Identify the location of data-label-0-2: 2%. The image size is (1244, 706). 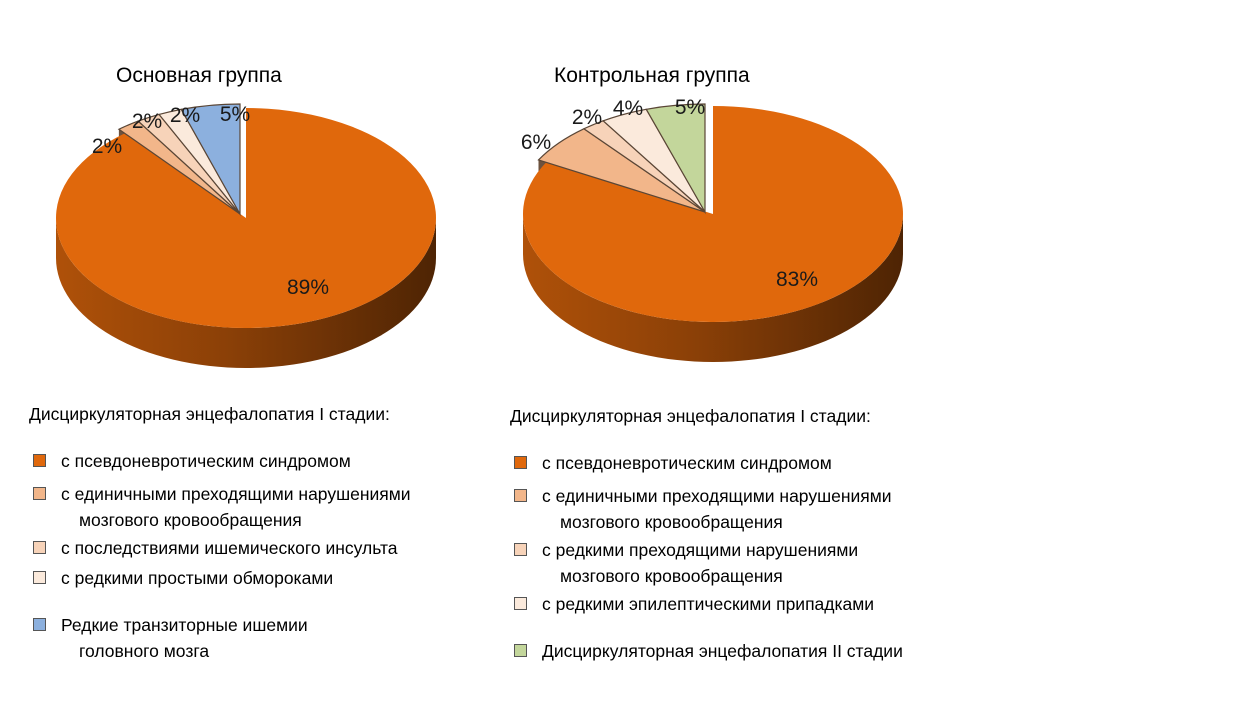
(147, 121).